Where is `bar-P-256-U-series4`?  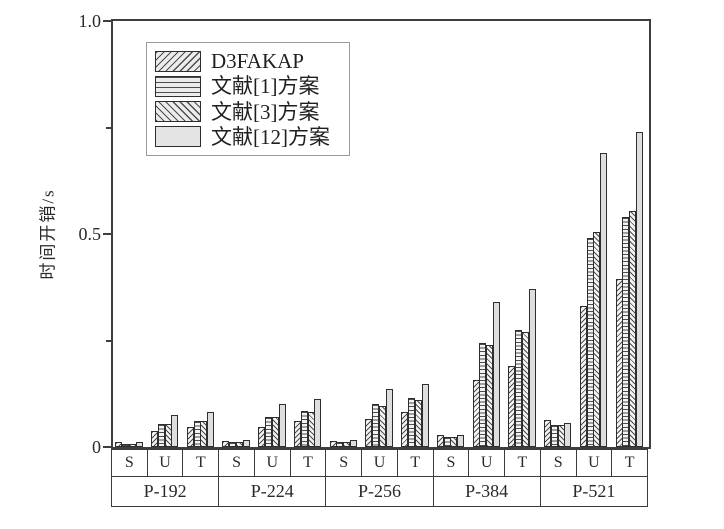
bar-P-256-U-series4 is located at coordinates (389, 418).